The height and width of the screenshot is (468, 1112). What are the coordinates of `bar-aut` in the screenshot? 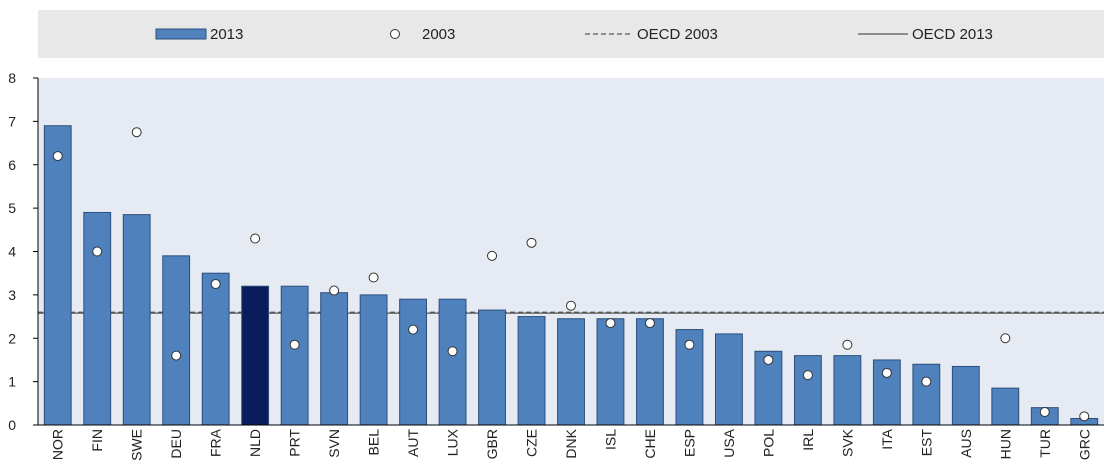 It's located at (413, 362).